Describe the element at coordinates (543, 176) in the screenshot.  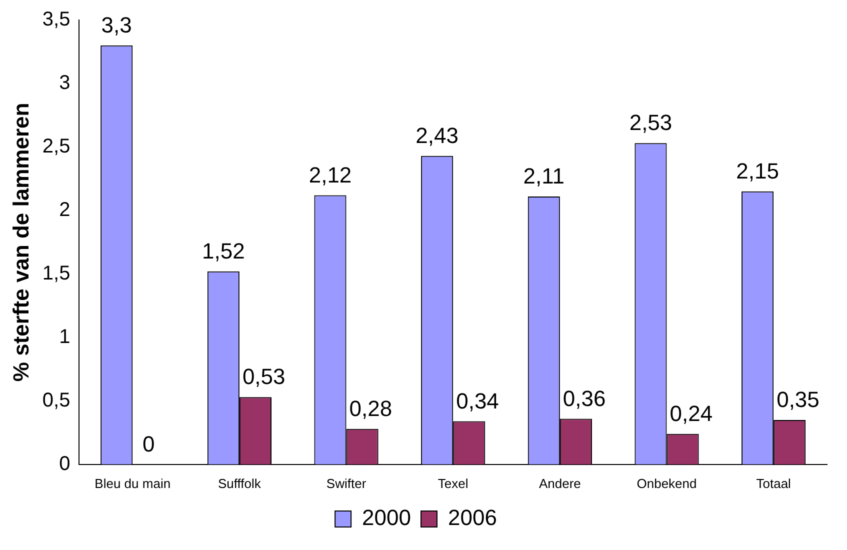
I see `data-label: 2,11` at that location.